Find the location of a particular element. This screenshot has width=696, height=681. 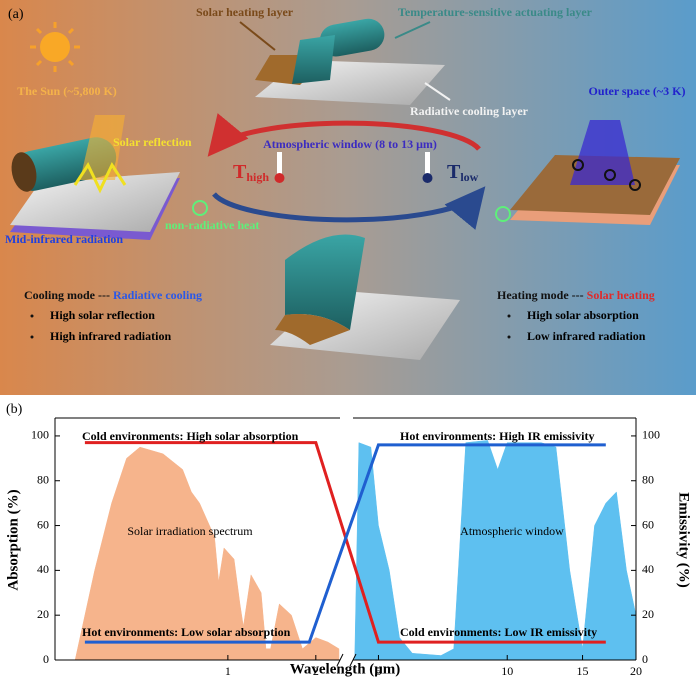

x-tick-label: 10 is located at coordinates (507, 671).